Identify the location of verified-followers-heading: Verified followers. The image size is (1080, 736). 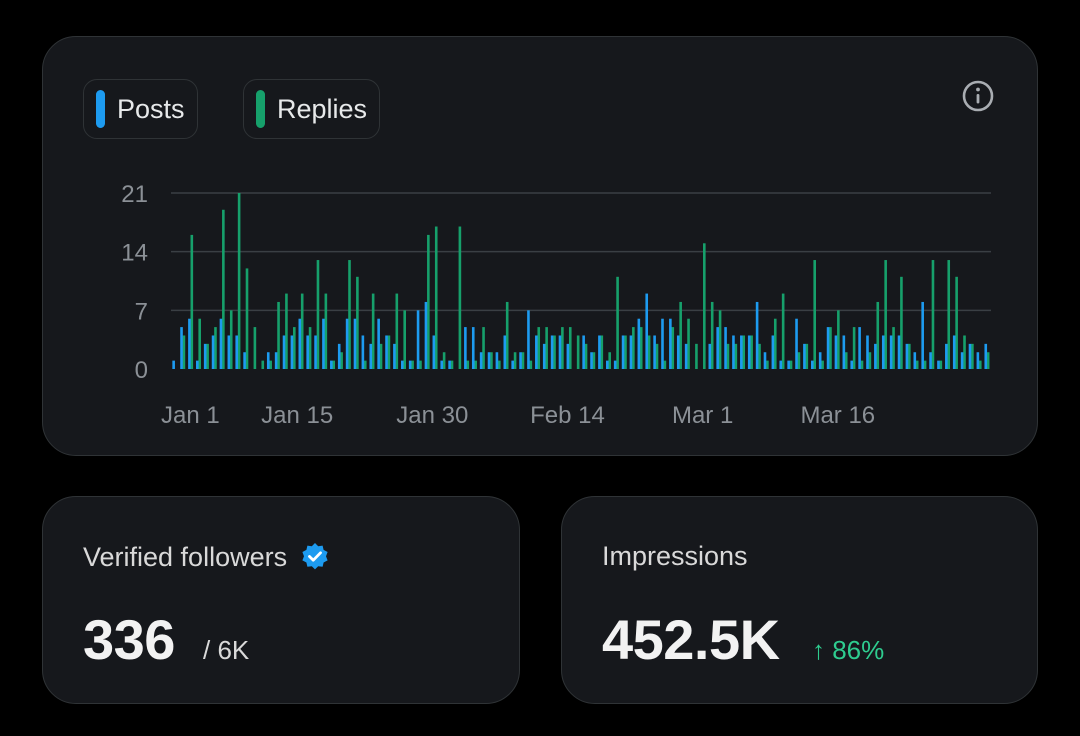
(207, 557).